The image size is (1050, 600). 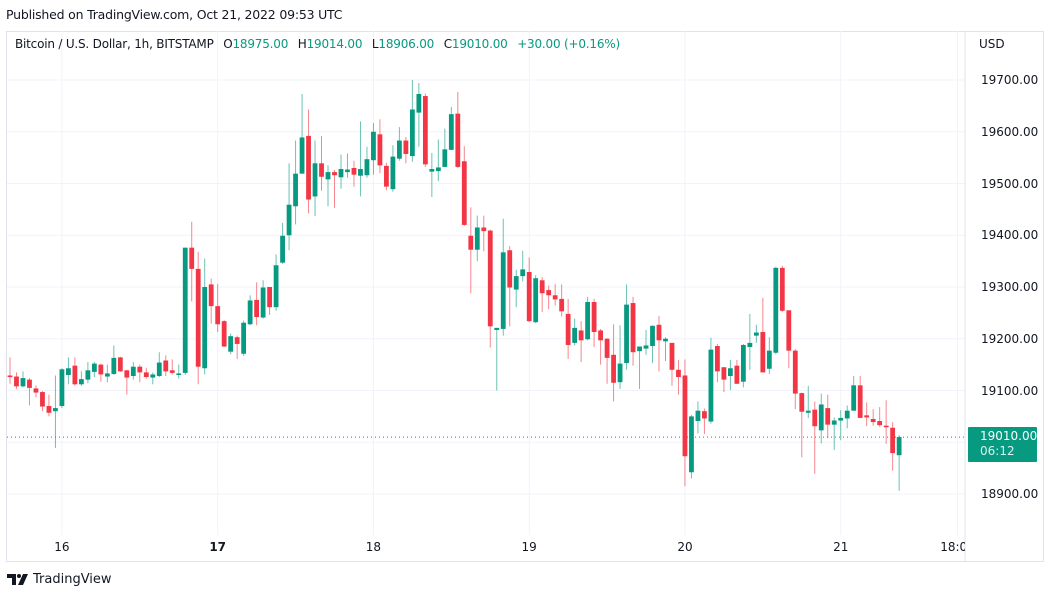 I want to click on symbol-title: Bitcoin / U.S. Dollar, 1h, BITSTAMP, so click(x=114, y=44).